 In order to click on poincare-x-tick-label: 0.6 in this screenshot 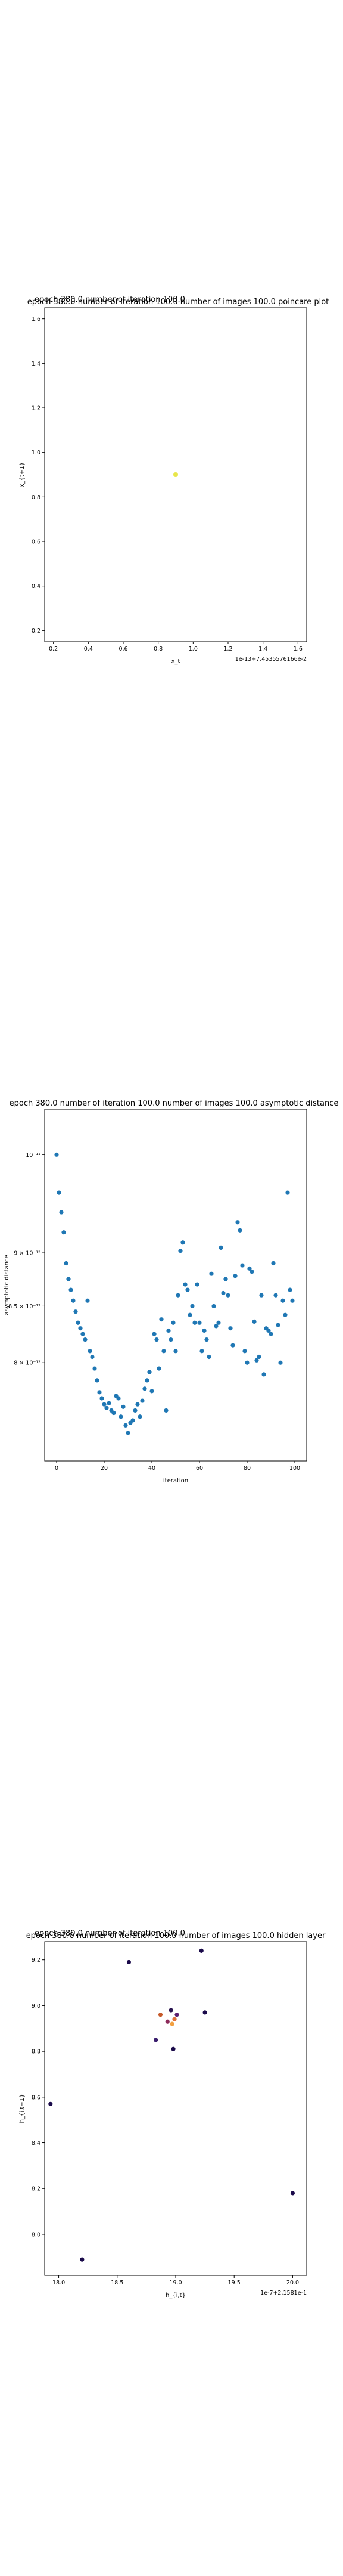, I will do `click(123, 649)`.